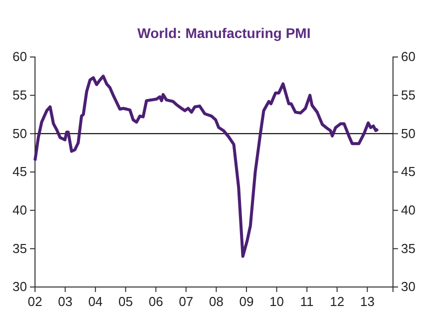 The height and width of the screenshot is (320, 432). I want to click on chart-title: World: Manufacturing PMI, so click(224, 33).